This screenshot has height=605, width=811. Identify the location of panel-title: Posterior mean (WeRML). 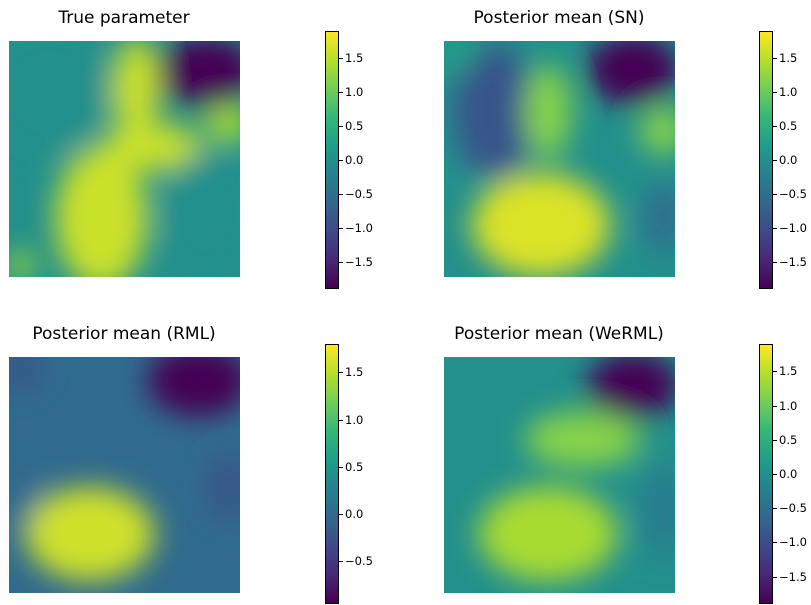
(559, 334).